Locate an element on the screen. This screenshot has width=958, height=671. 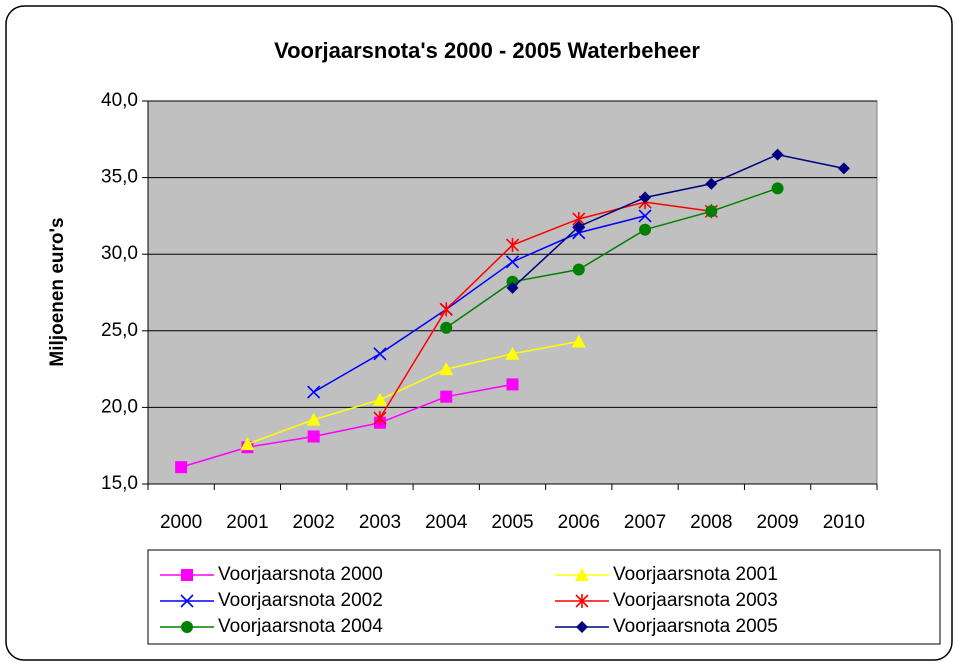
x-tick-label: 2009 is located at coordinates (777, 522).